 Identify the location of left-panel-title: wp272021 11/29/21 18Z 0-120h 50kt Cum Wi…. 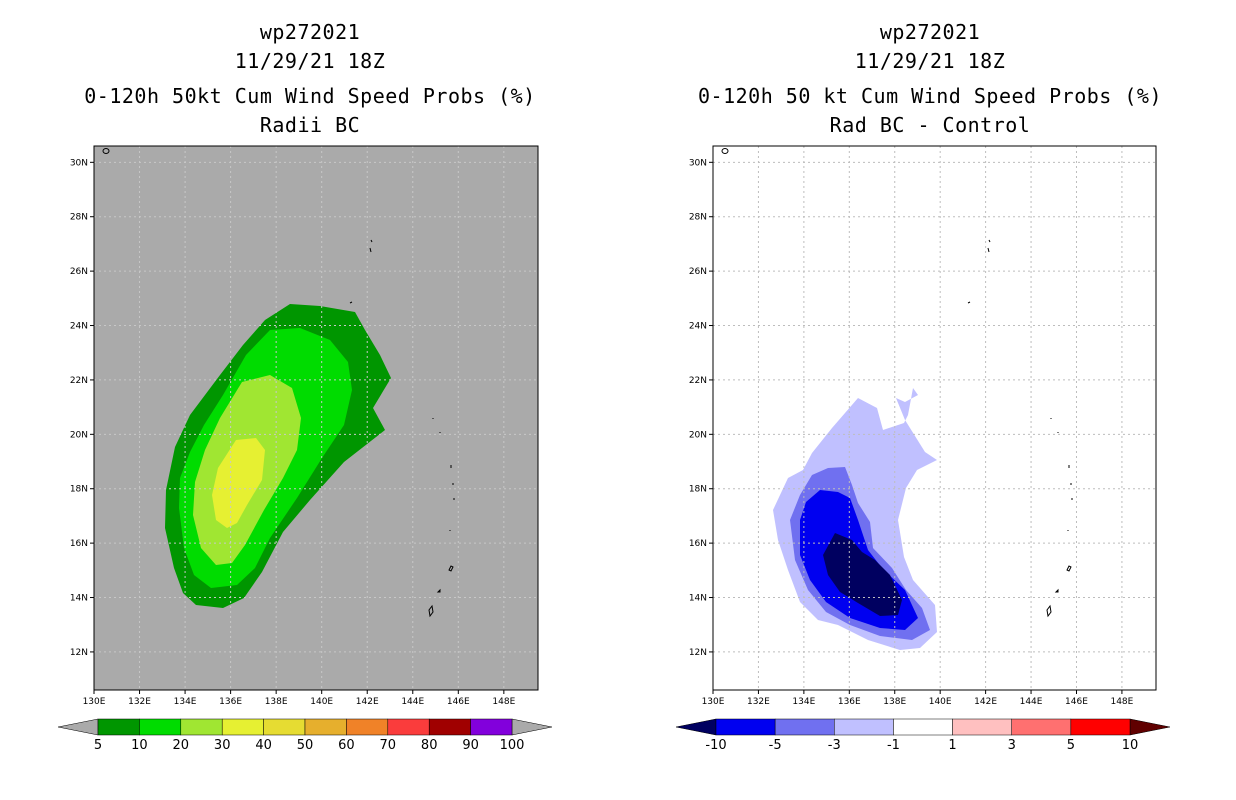
(310, 79).